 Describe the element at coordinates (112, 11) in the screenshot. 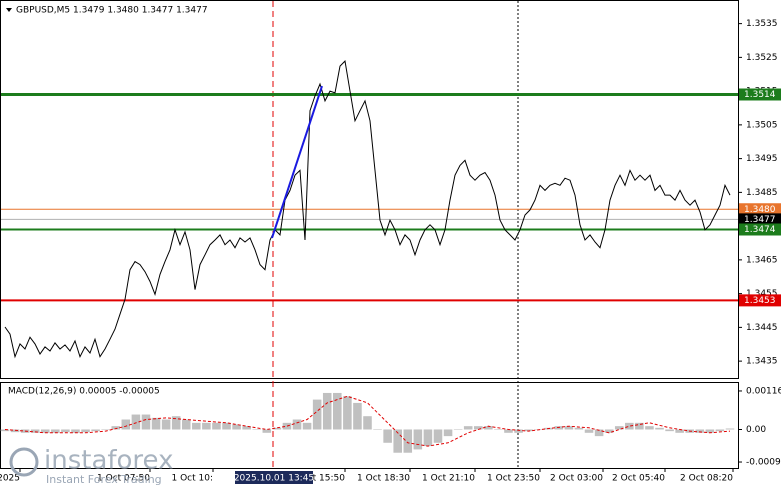

I see `chart-title: GBPUSD,M5 1.3479 1.3480 1.3477 1.3477` at that location.